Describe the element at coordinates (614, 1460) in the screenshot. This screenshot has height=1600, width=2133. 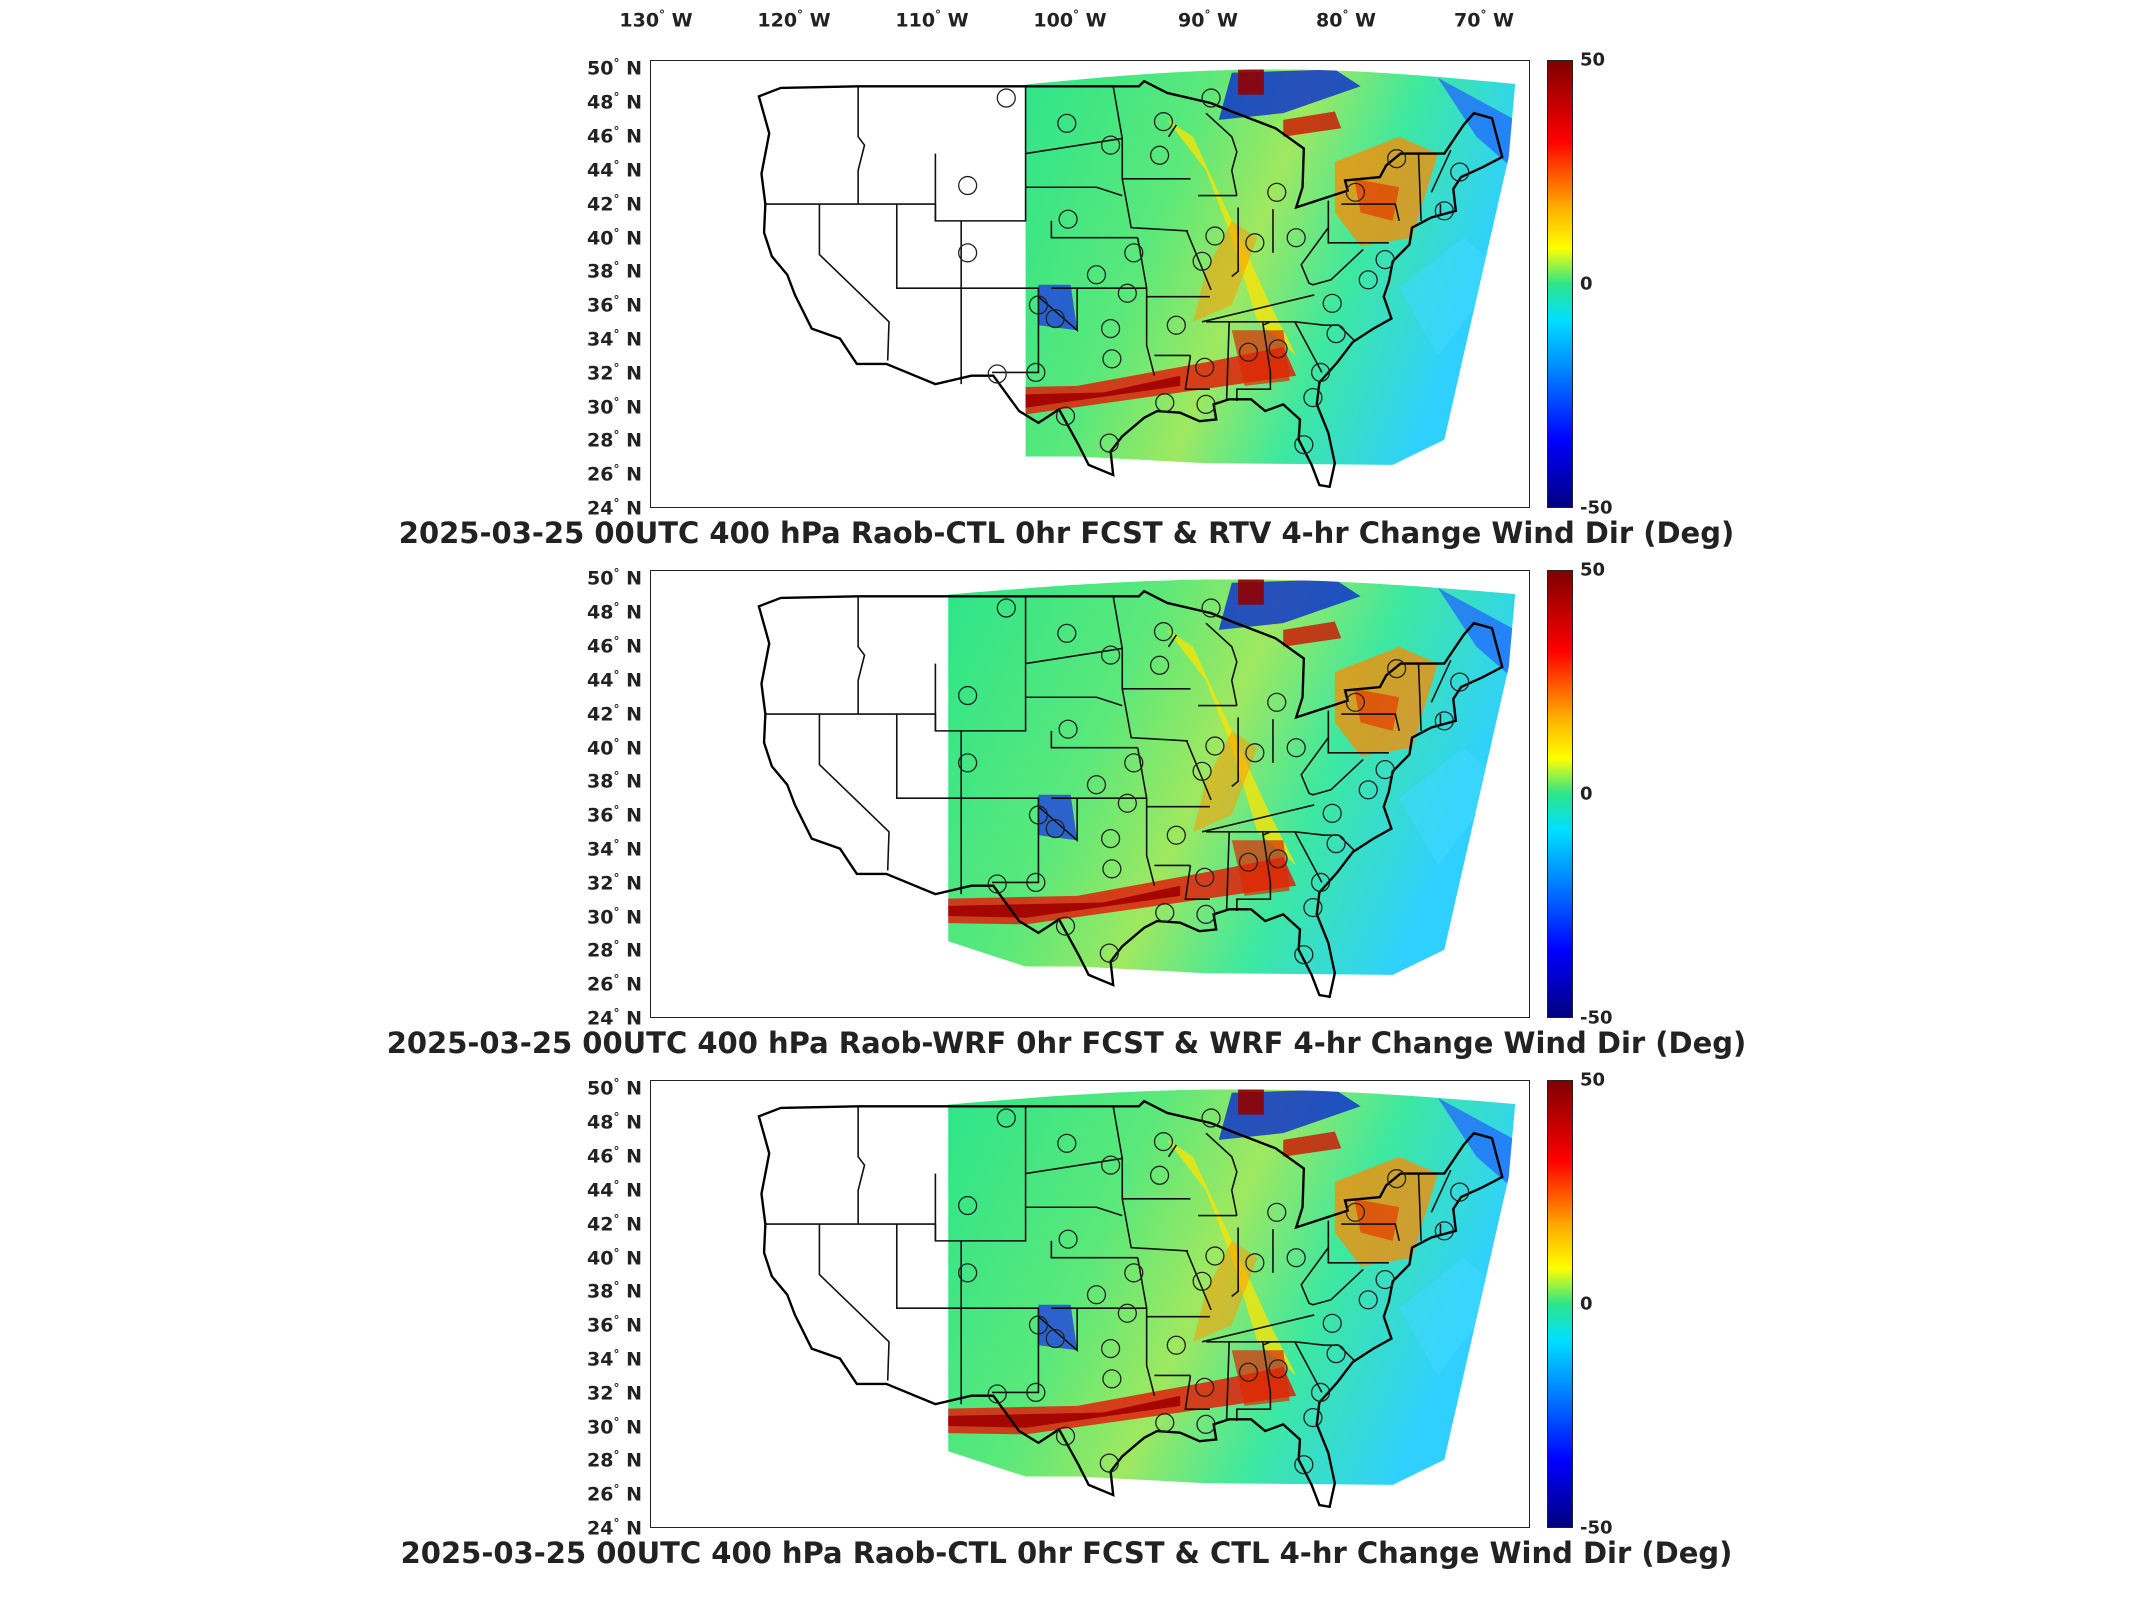
I see `lat-label: 28° N` at that location.